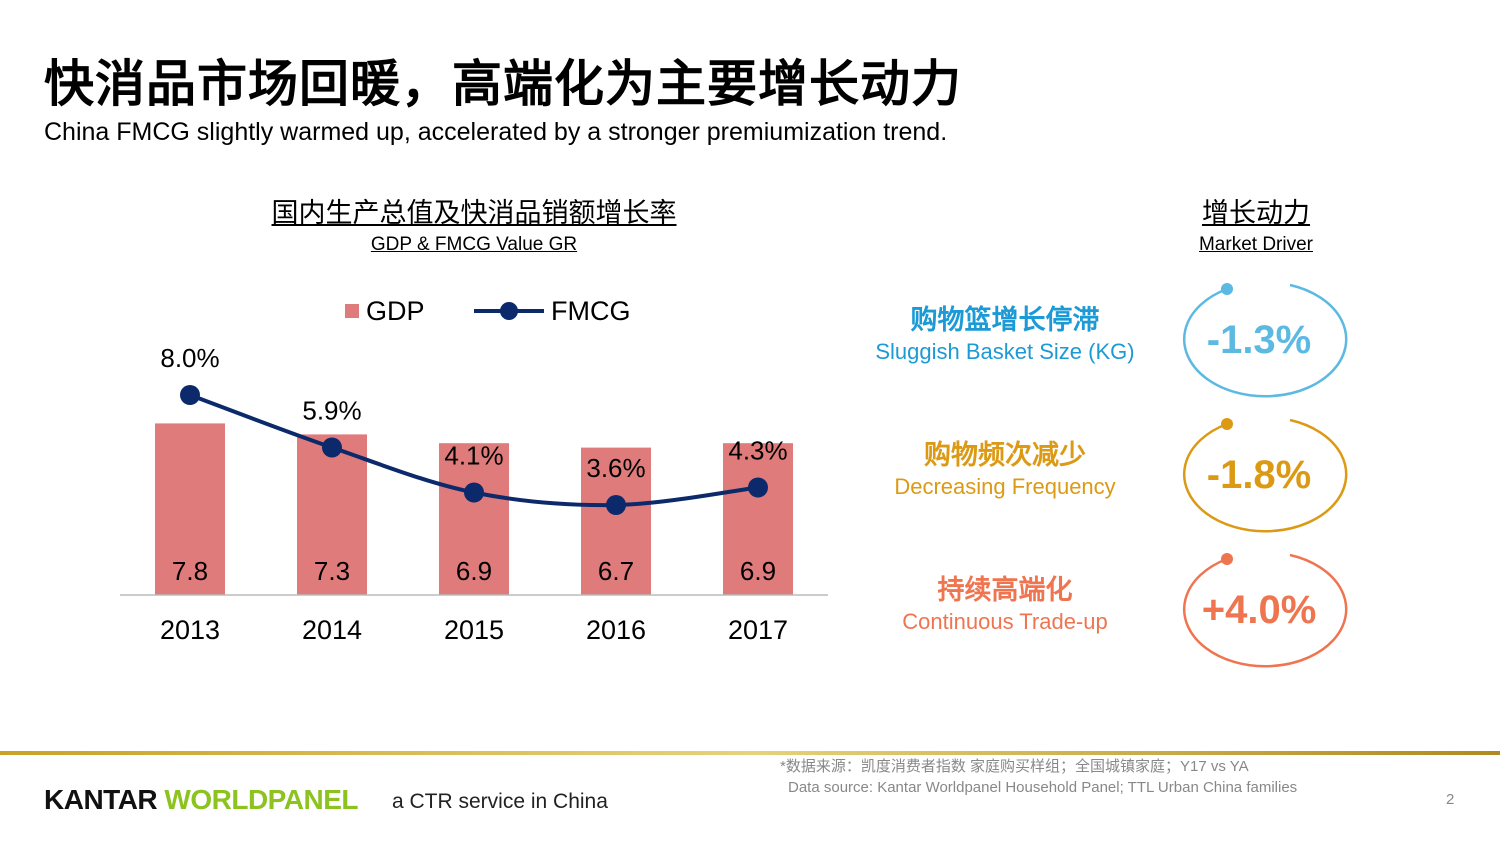 The image size is (1500, 844). What do you see at coordinates (1005, 621) in the screenshot?
I see `driver-label-en: Continuous Trade-up` at bounding box center [1005, 621].